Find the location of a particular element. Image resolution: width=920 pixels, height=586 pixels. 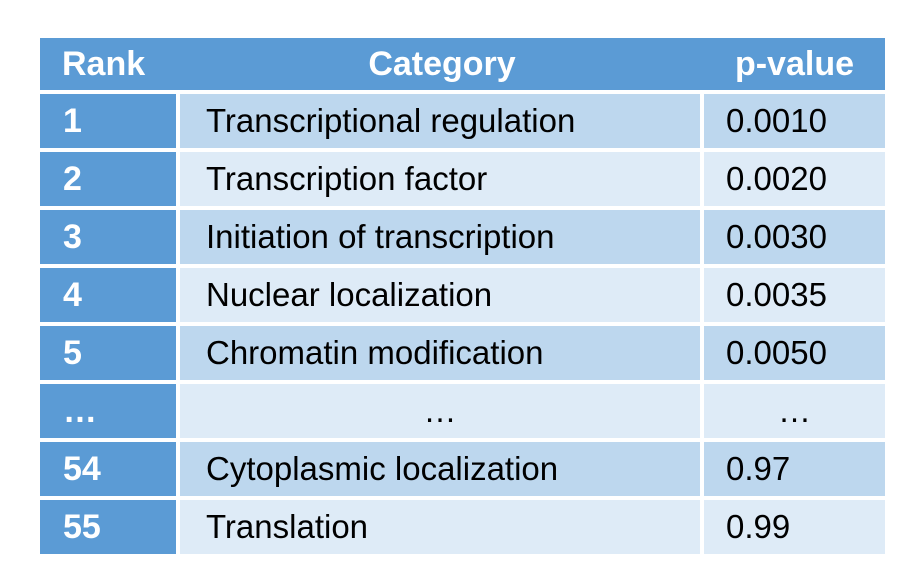

table-row: 5 Chromatin modification 0.0050 is located at coordinates (462, 353).